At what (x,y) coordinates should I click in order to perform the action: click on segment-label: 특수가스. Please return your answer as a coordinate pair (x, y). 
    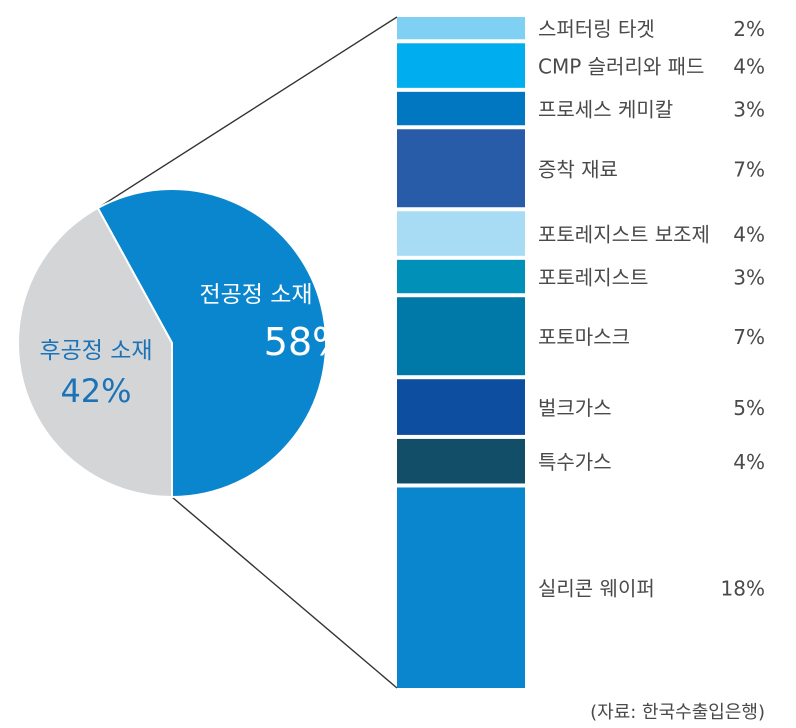
    Looking at the image, I should click on (575, 462).